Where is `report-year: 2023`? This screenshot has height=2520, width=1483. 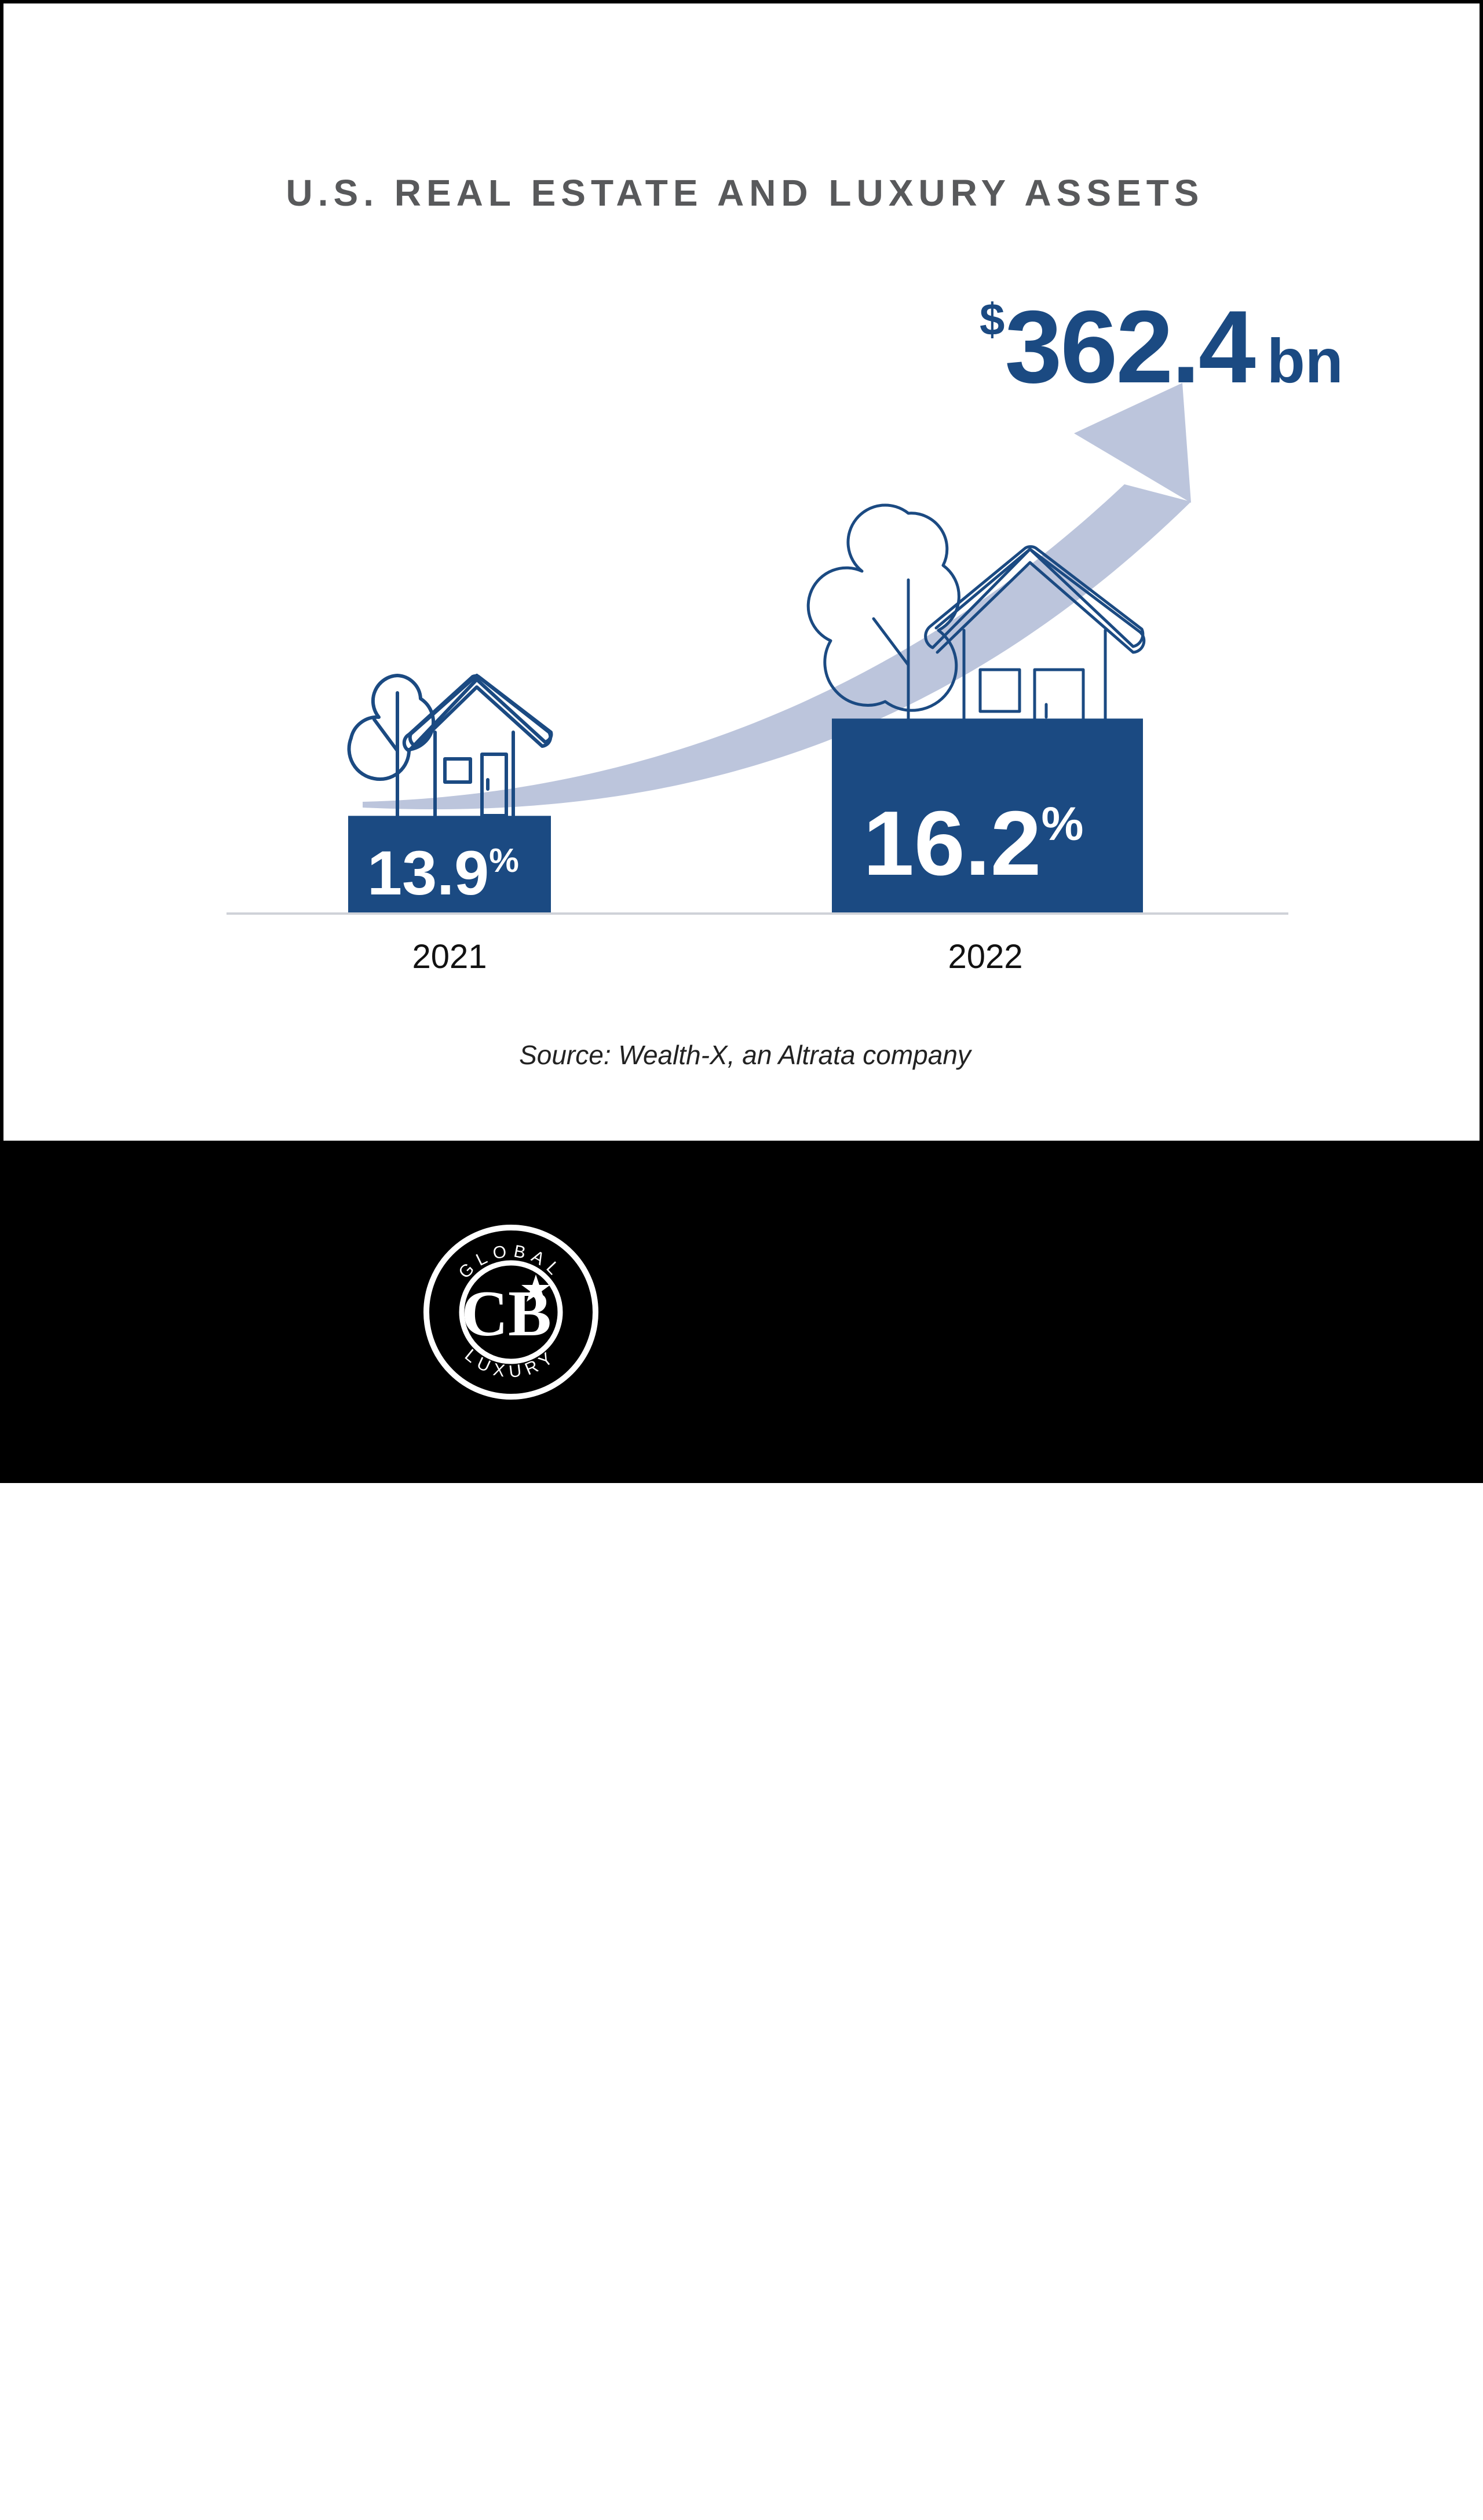
report-year: 2023 is located at coordinates (879, 2506).